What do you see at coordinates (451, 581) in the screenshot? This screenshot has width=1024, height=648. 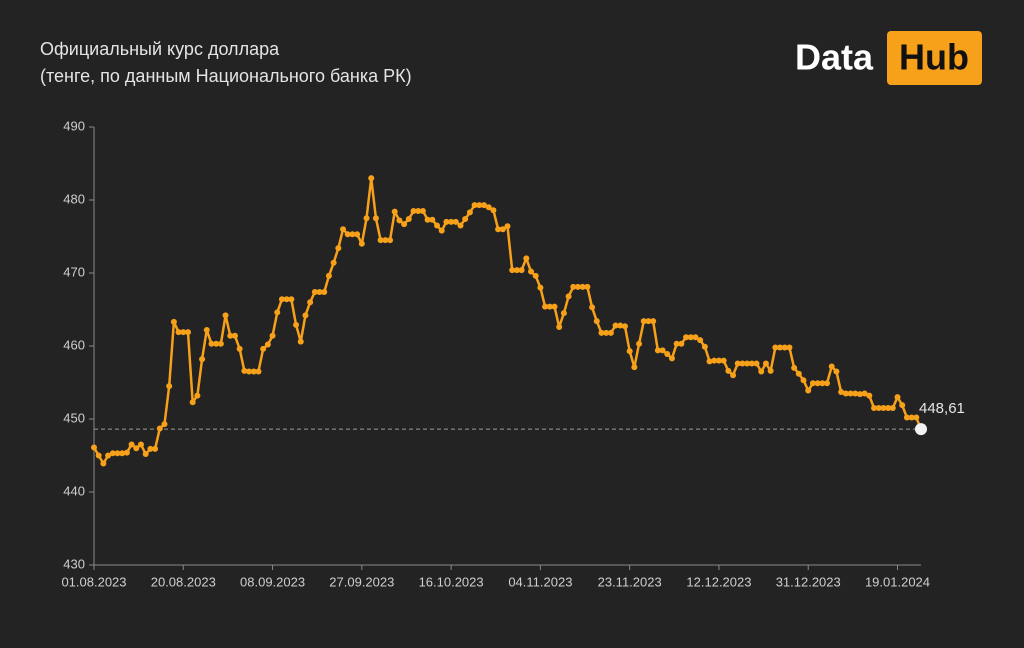 I see `x-tick-label: 16.10.2023` at bounding box center [451, 581].